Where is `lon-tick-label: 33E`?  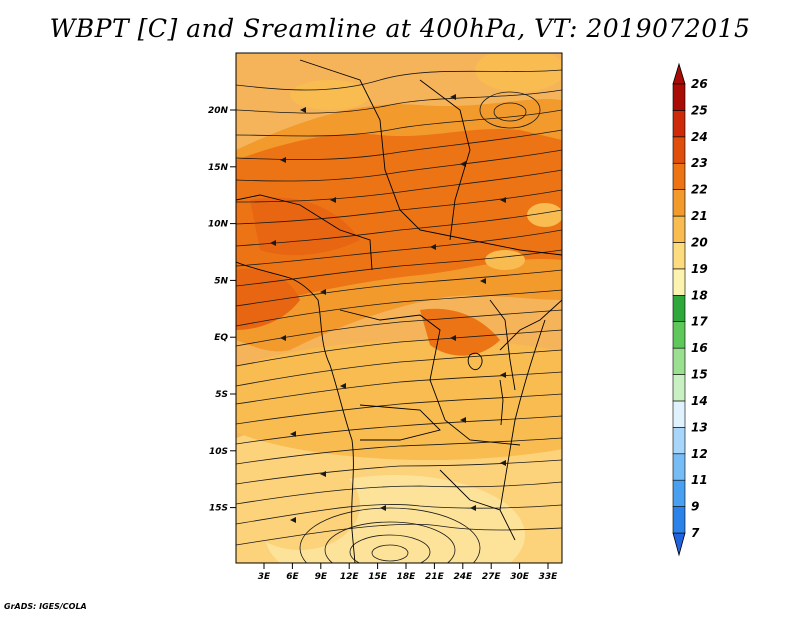
lon-tick-label: 33E is located at coordinates (549, 577).